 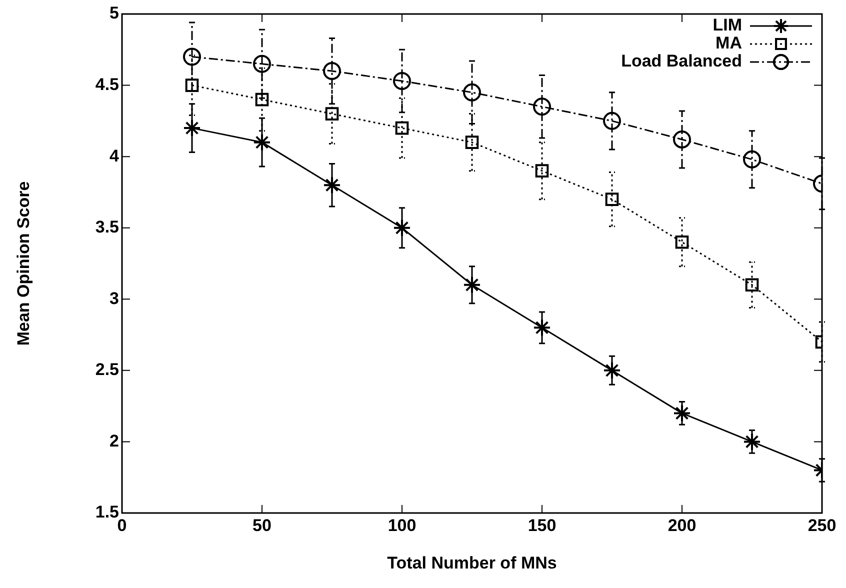 What do you see at coordinates (542, 525) in the screenshot?
I see `x-tick-label: 150` at bounding box center [542, 525].